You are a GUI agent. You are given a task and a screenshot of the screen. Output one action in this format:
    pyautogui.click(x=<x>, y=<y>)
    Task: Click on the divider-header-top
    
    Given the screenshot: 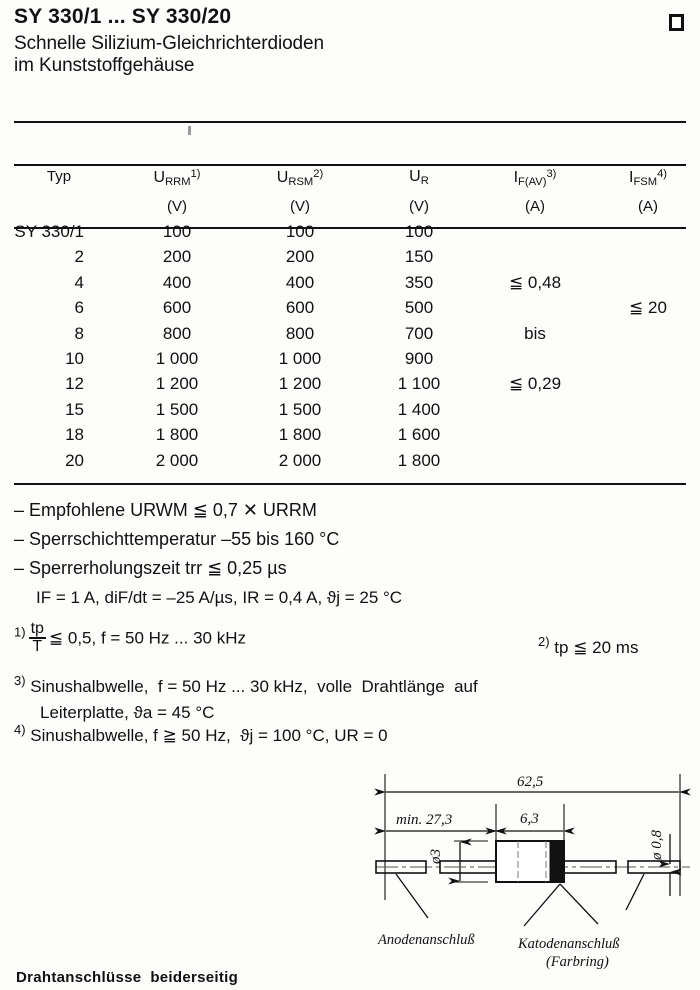 What is the action you would take?
    pyautogui.click(x=350, y=165)
    